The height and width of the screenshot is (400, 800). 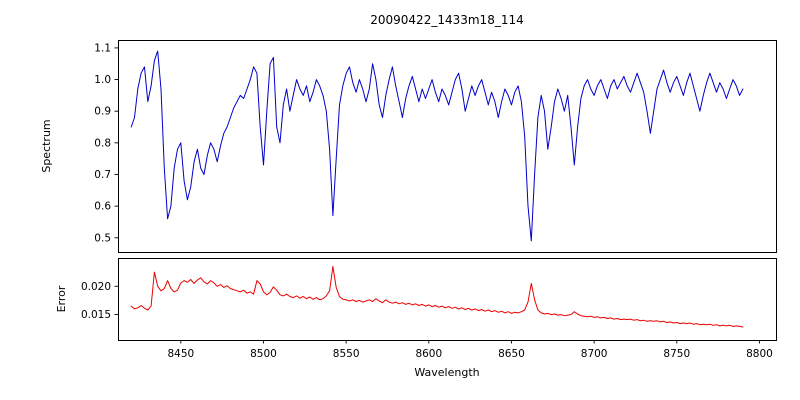 What do you see at coordinates (102, 80) in the screenshot?
I see `y-tick-label: 1.0` at bounding box center [102, 80].